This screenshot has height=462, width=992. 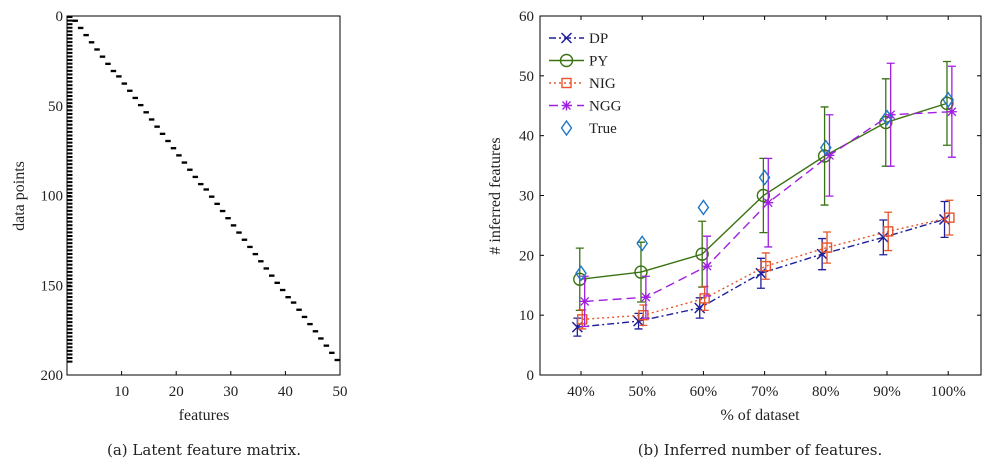 I want to click on x-tick-label: 40%, so click(x=581, y=392).